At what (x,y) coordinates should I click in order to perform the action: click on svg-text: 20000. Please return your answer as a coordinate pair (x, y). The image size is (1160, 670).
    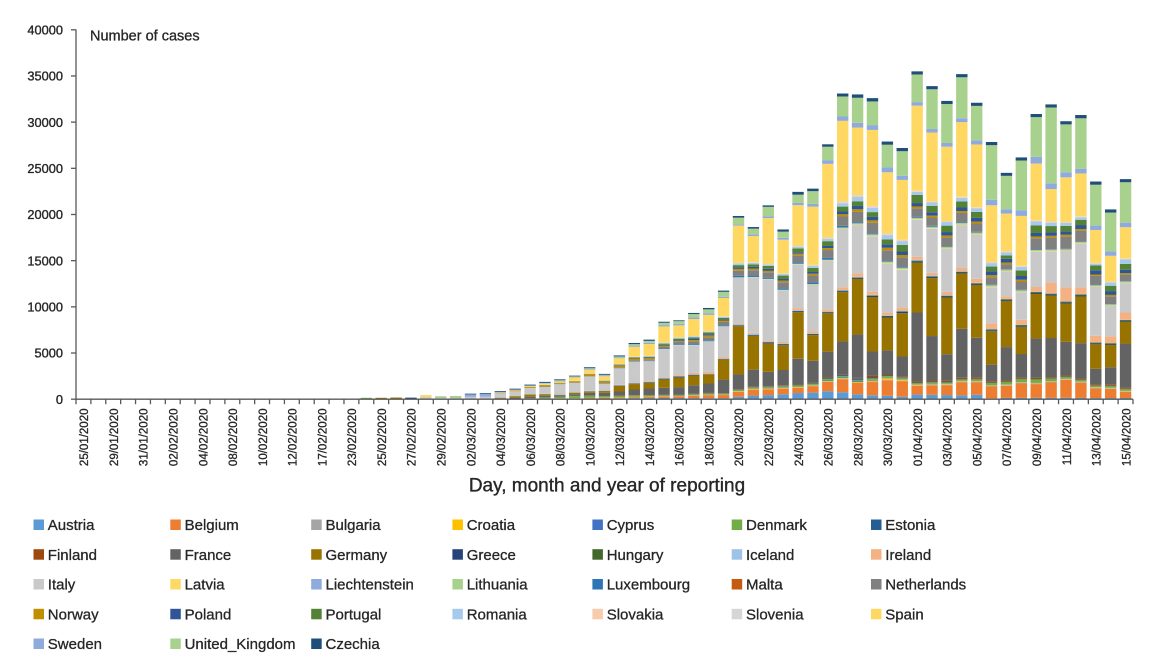
    Looking at the image, I should click on (45, 214).